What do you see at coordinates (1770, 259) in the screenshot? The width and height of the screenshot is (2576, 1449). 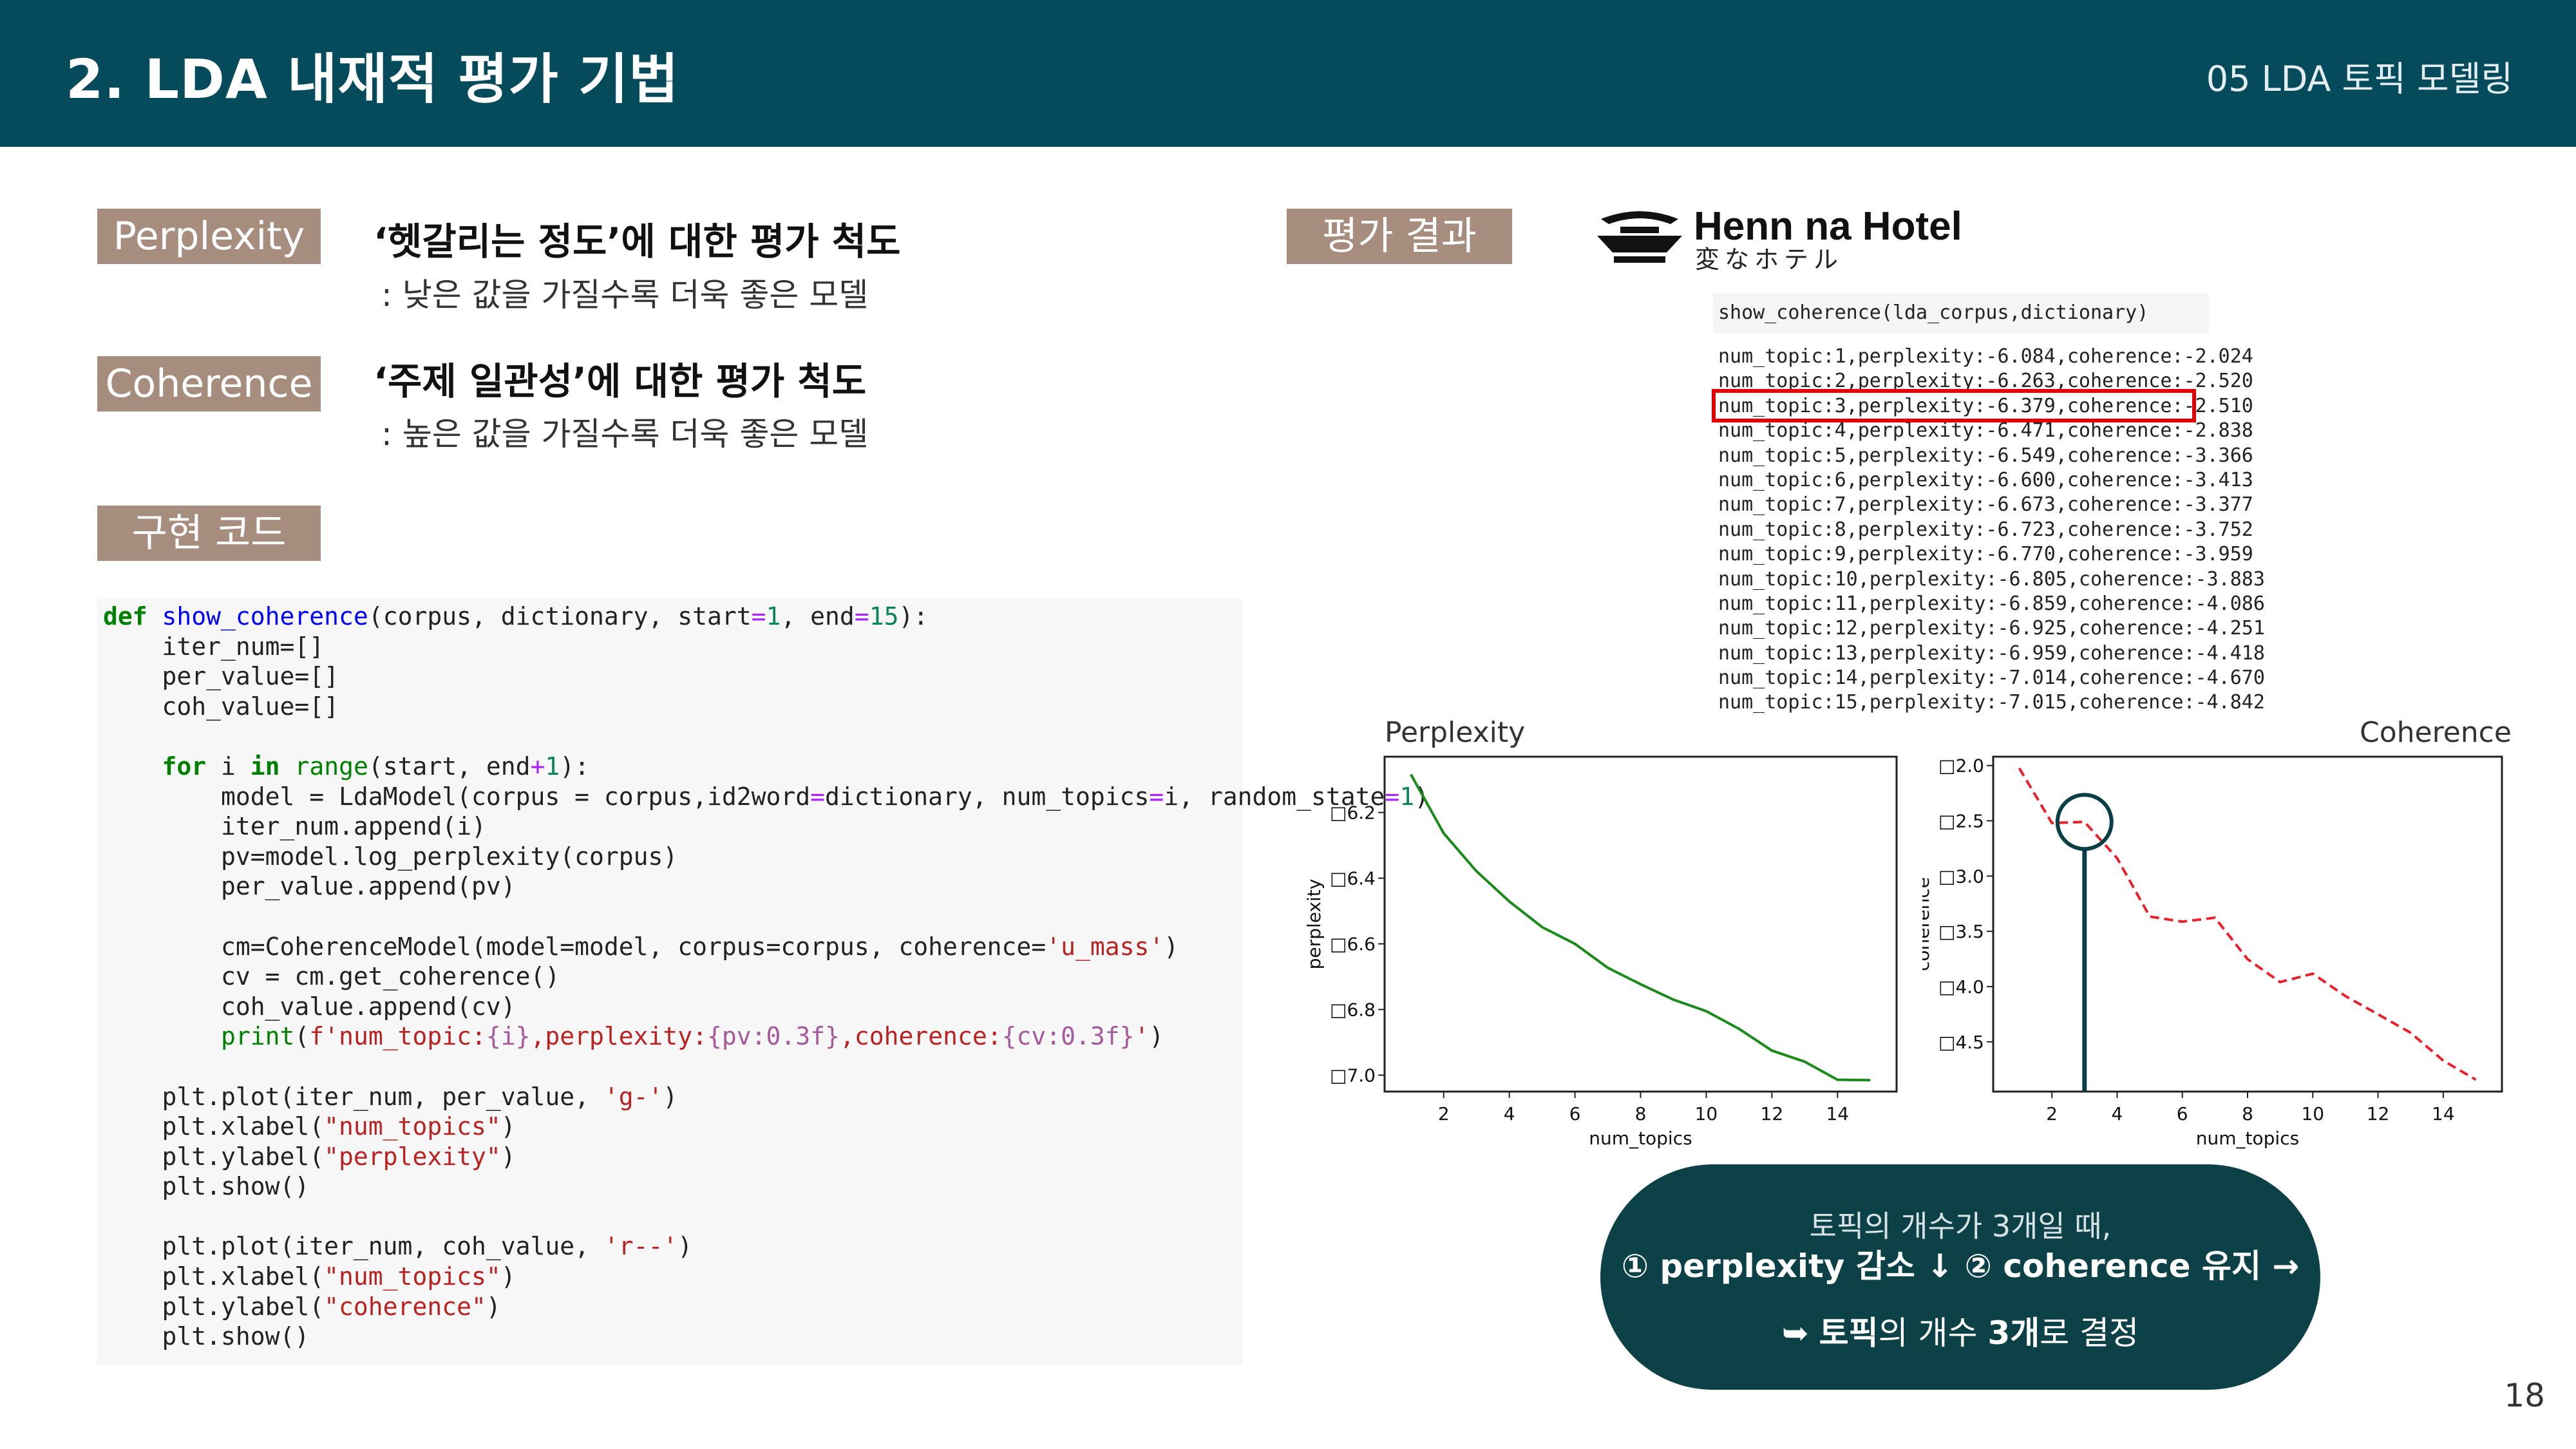 I see `hotel-name-jp: 変なホテル` at bounding box center [1770, 259].